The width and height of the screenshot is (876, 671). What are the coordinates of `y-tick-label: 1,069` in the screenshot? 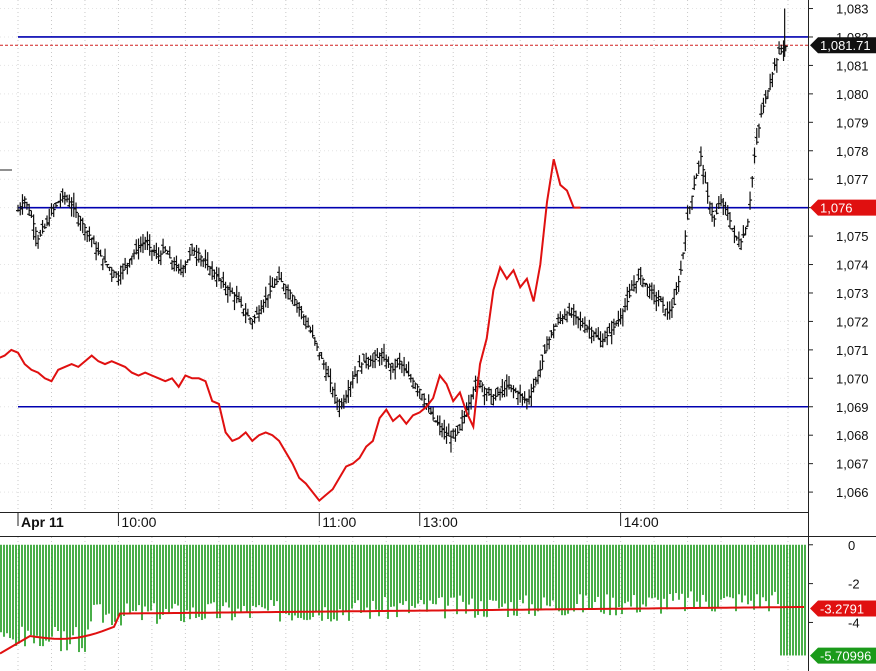 It's located at (852, 407).